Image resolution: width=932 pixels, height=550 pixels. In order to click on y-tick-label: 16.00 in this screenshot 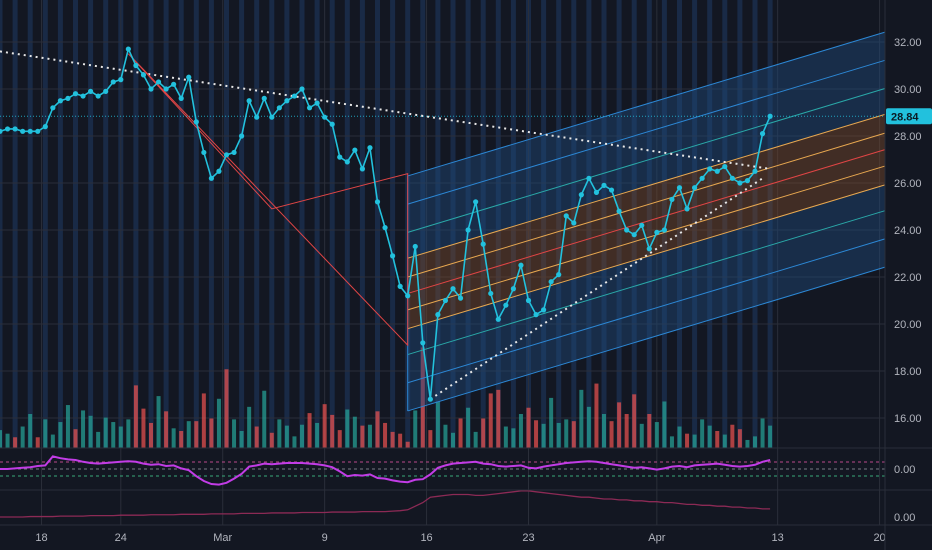, I will do `click(908, 419)`.